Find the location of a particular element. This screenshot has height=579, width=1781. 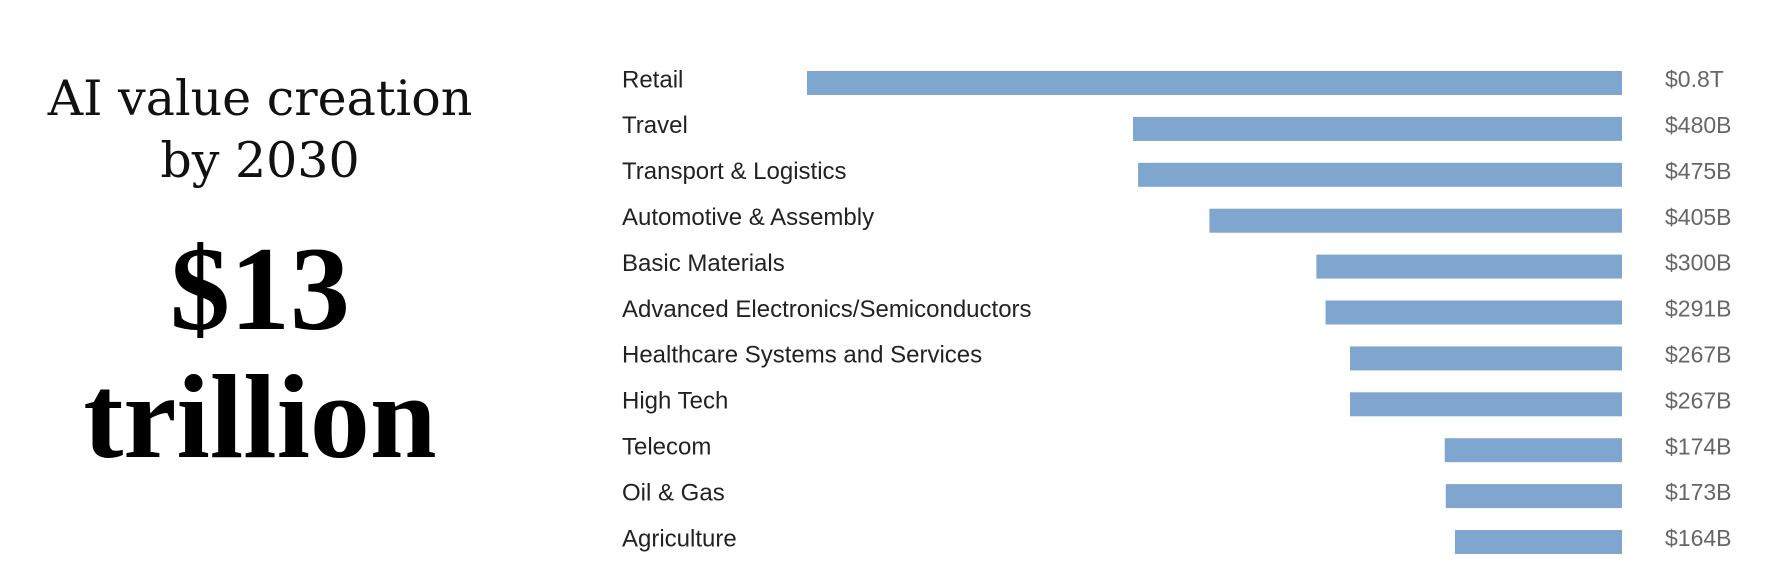

value-label-agriculture: $164B is located at coordinates (1698, 538).